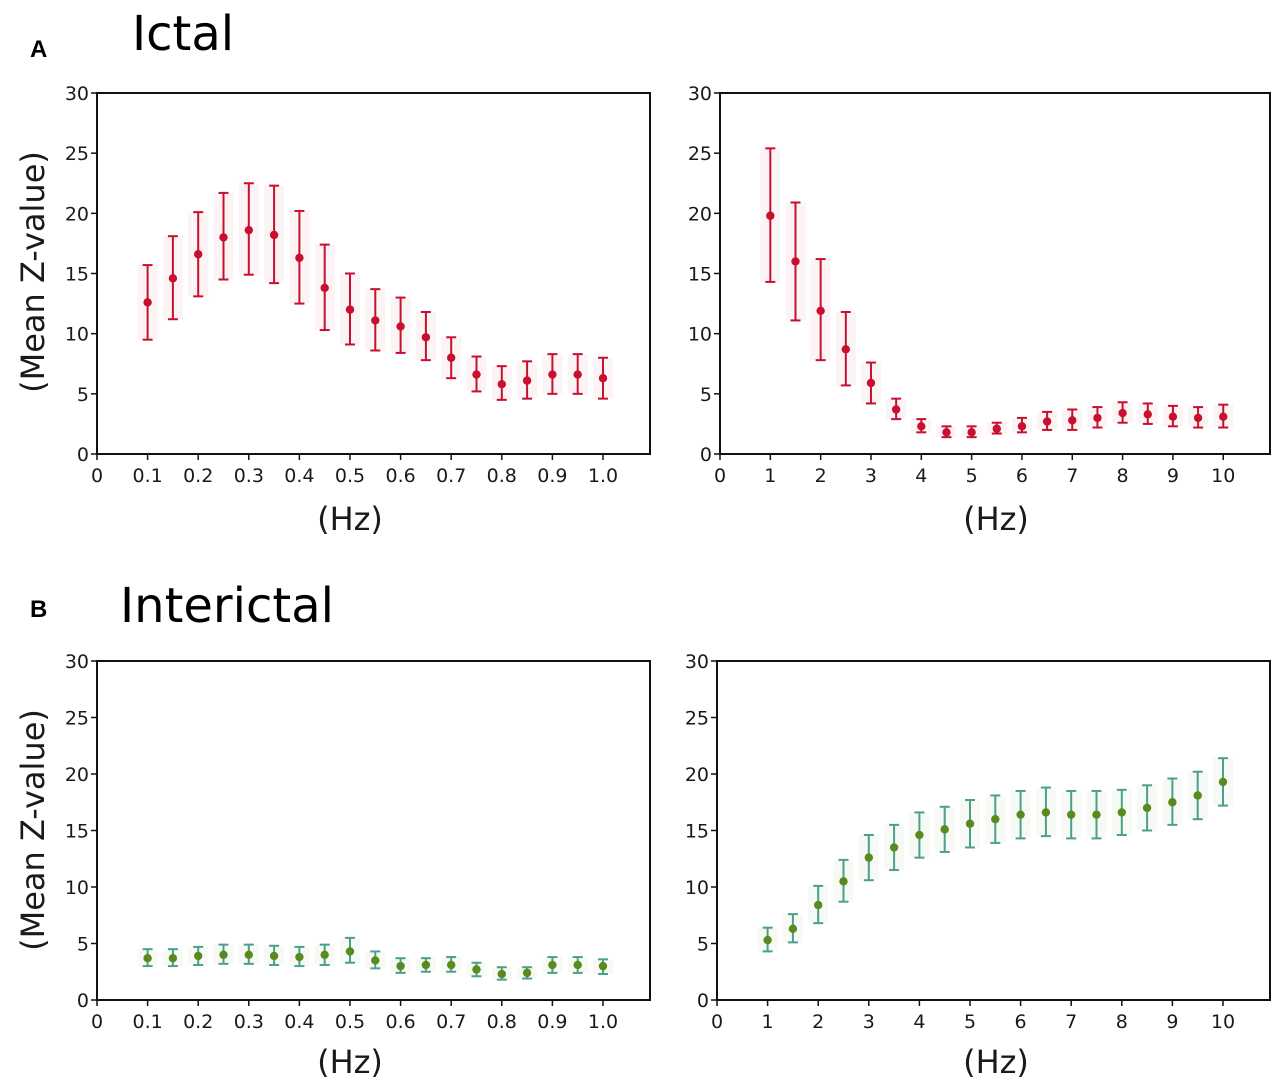 The width and height of the screenshot is (1280, 1088). Describe the element at coordinates (1071, 1022) in the screenshot. I see `x-tick-label: 7` at that location.